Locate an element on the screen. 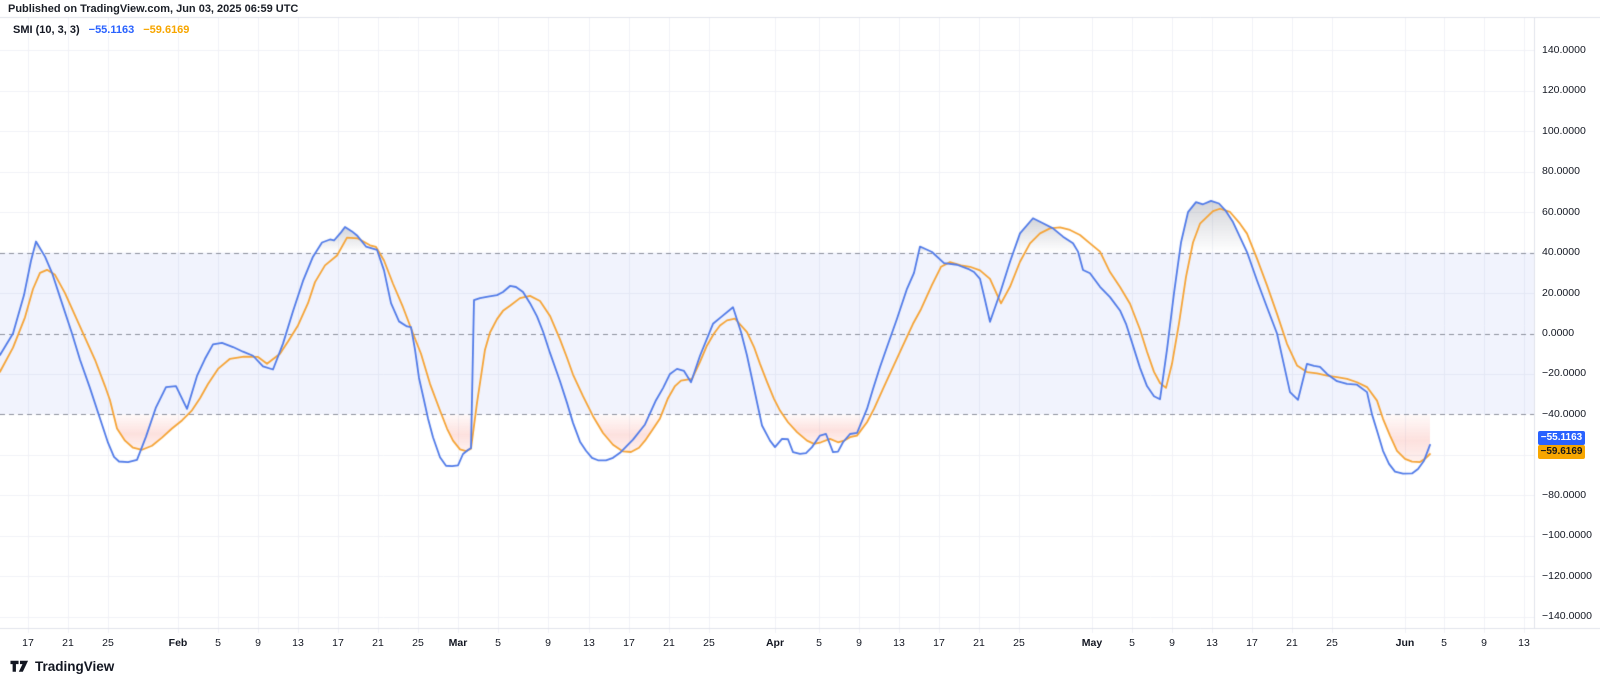  indicator-legend: SMI (10, 3, 3) −55.1163 −59.6169 is located at coordinates (101, 30).